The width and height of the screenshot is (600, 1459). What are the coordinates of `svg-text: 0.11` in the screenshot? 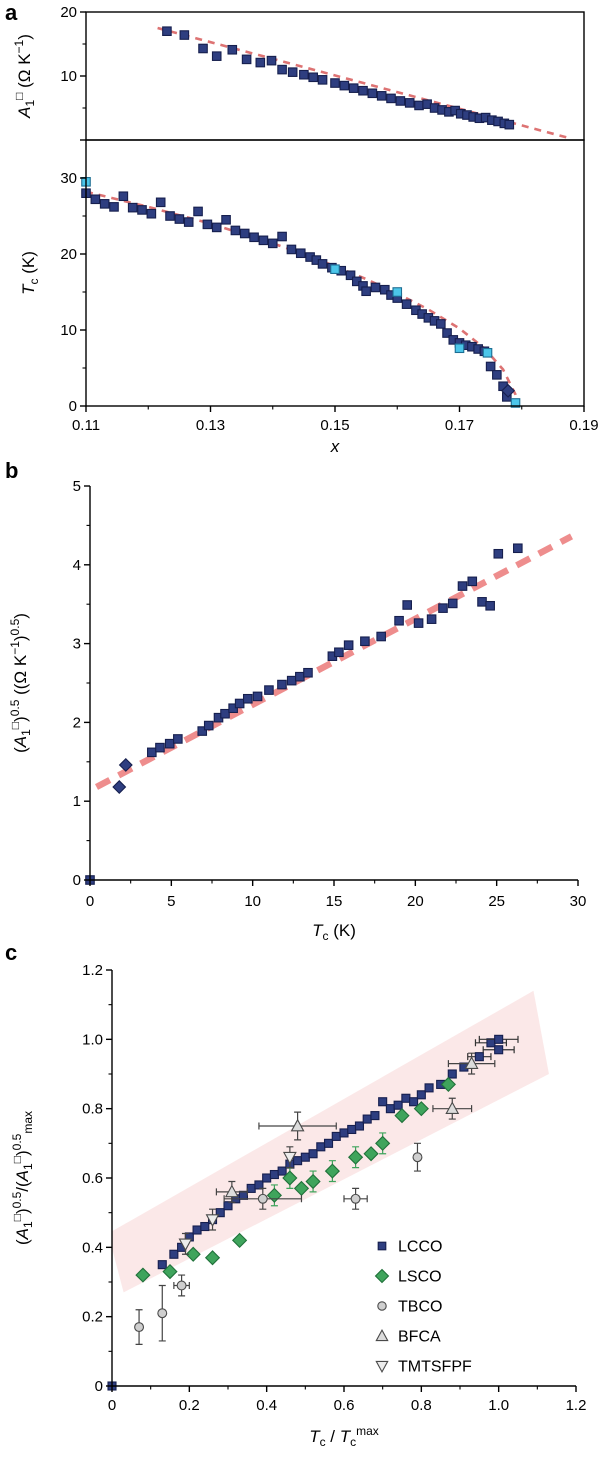 It's located at (86, 425).